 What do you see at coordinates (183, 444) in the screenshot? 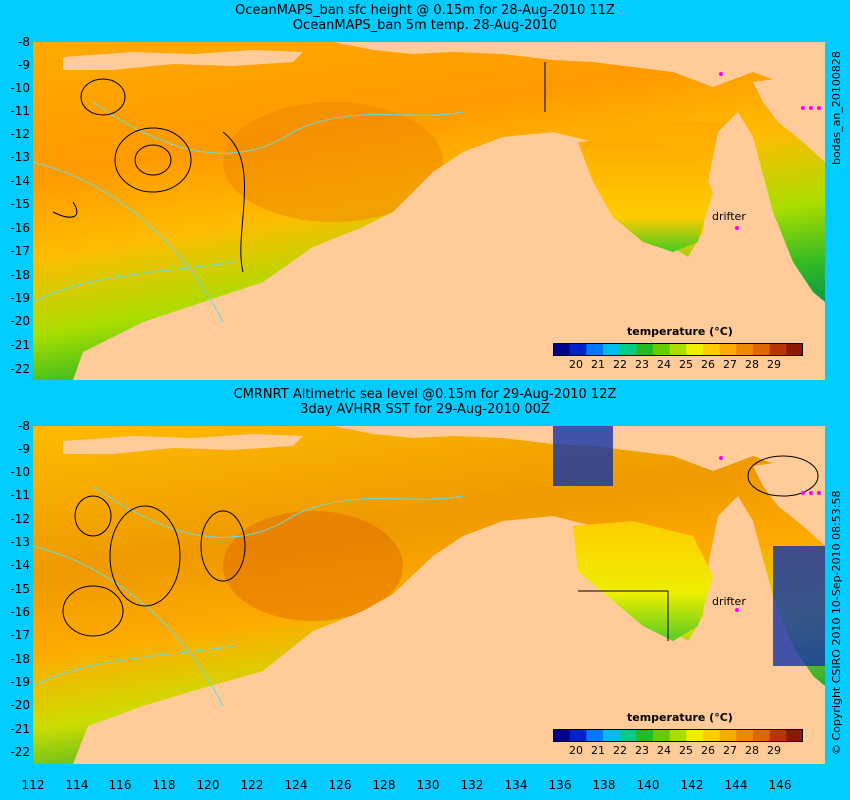
I see `panel2-indonesian-islands` at bounding box center [183, 444].